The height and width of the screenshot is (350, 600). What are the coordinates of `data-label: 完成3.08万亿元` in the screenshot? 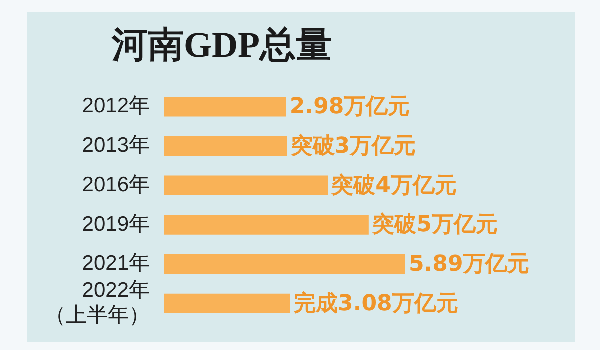 It's located at (376, 303).